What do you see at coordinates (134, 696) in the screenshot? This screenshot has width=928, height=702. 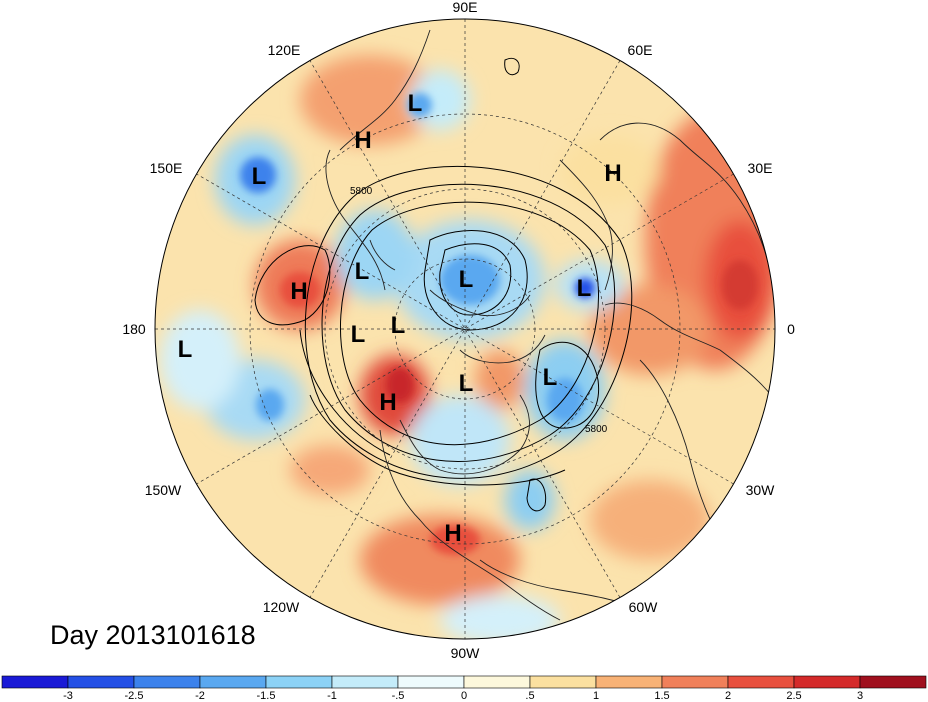 I see `colorbar-tick-label: -2.5` at bounding box center [134, 696].